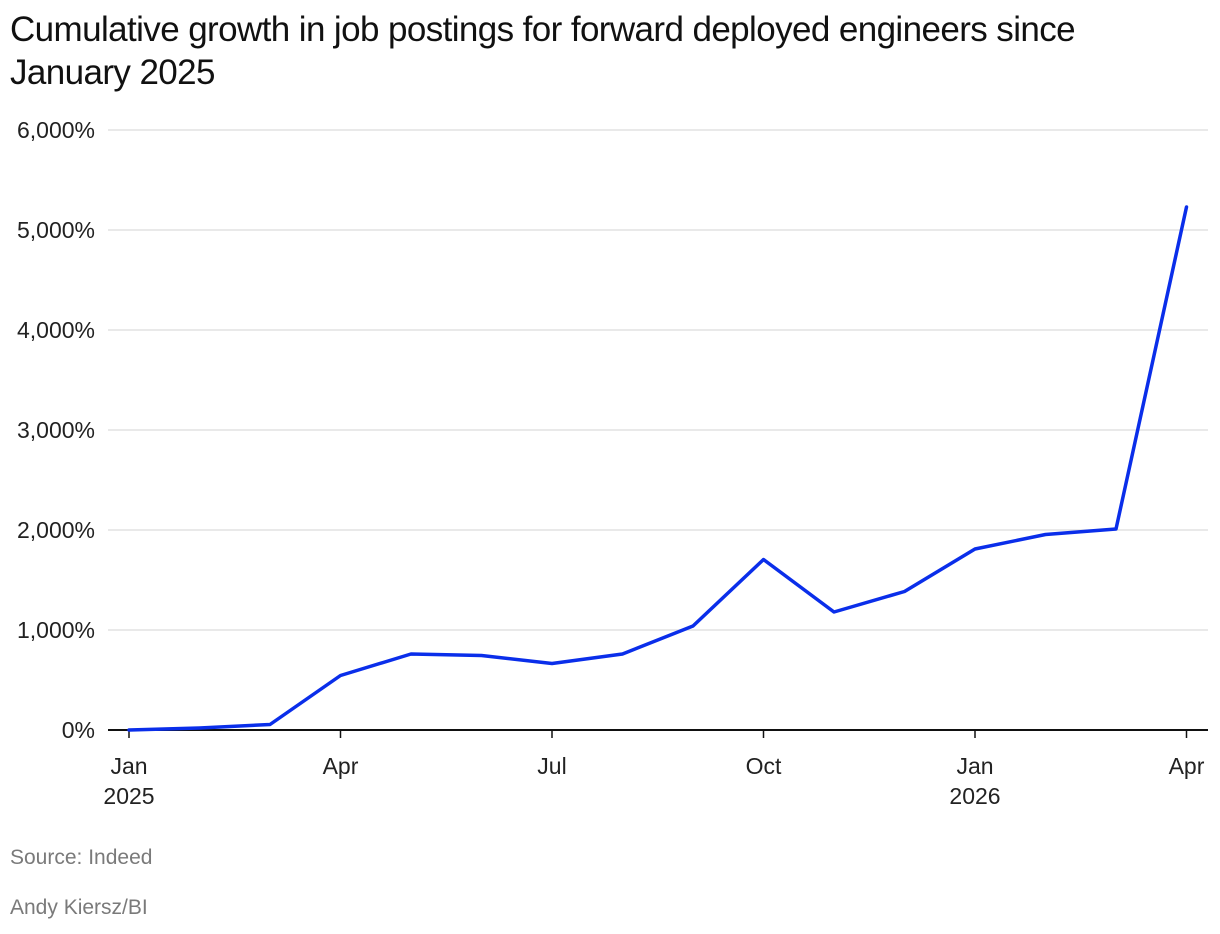 The height and width of the screenshot is (934, 1220). What do you see at coordinates (56, 530) in the screenshot?
I see `y-tick-label: 2,000%` at bounding box center [56, 530].